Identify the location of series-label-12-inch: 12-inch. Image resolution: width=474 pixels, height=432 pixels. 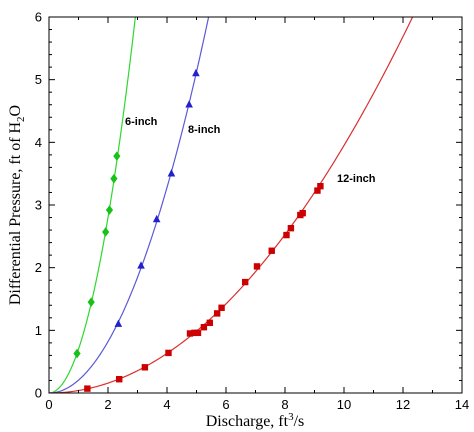
(356, 179).